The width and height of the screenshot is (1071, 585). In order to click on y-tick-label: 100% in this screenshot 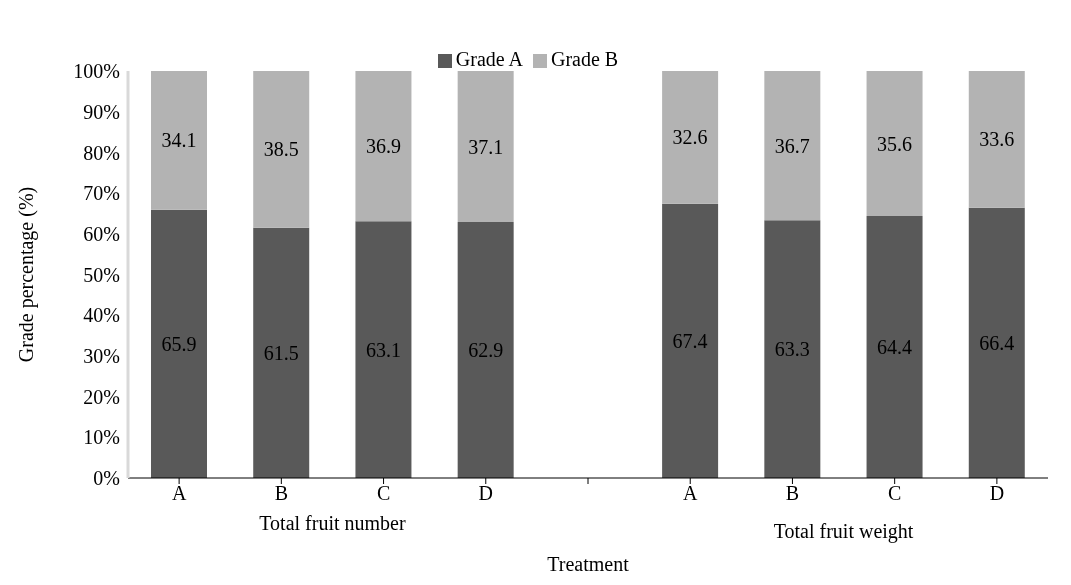, I will do `click(96, 71)`.